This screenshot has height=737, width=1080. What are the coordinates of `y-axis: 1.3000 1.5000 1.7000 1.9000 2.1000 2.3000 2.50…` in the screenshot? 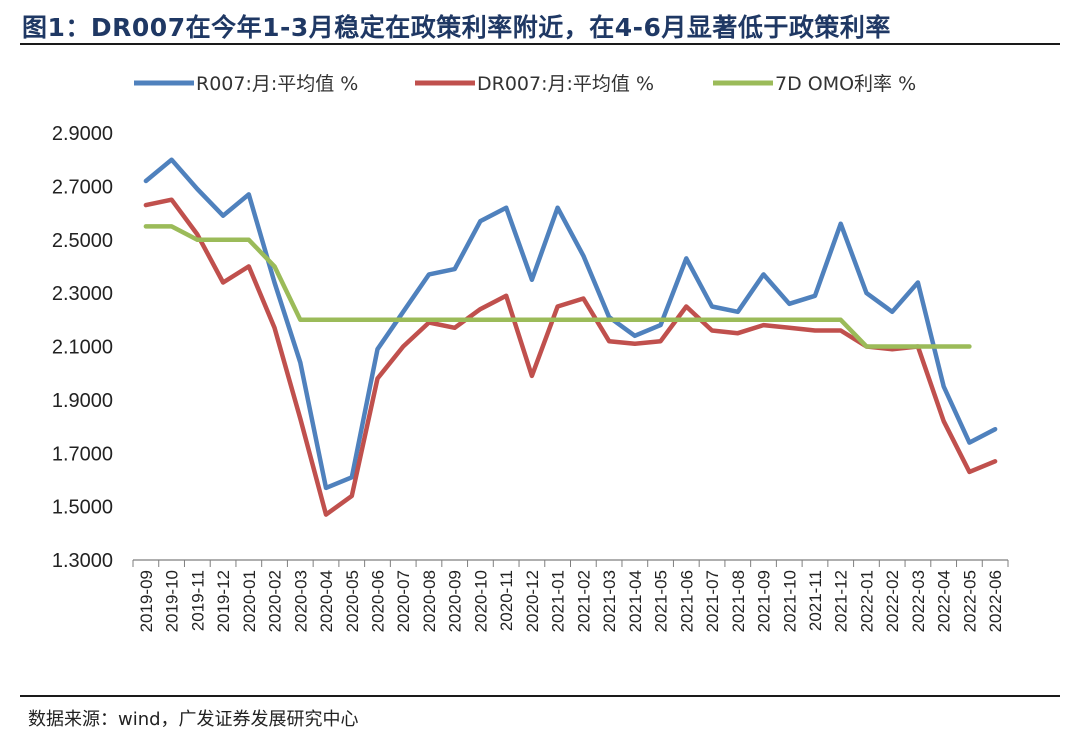 It's located at (82, 347).